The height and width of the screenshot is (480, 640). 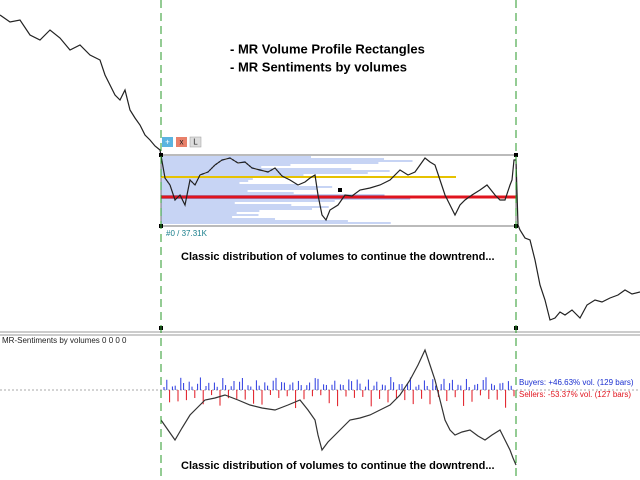 What do you see at coordinates (318, 66) in the screenshot?
I see `header-line: - MR Sentiments by volumes` at bounding box center [318, 66].